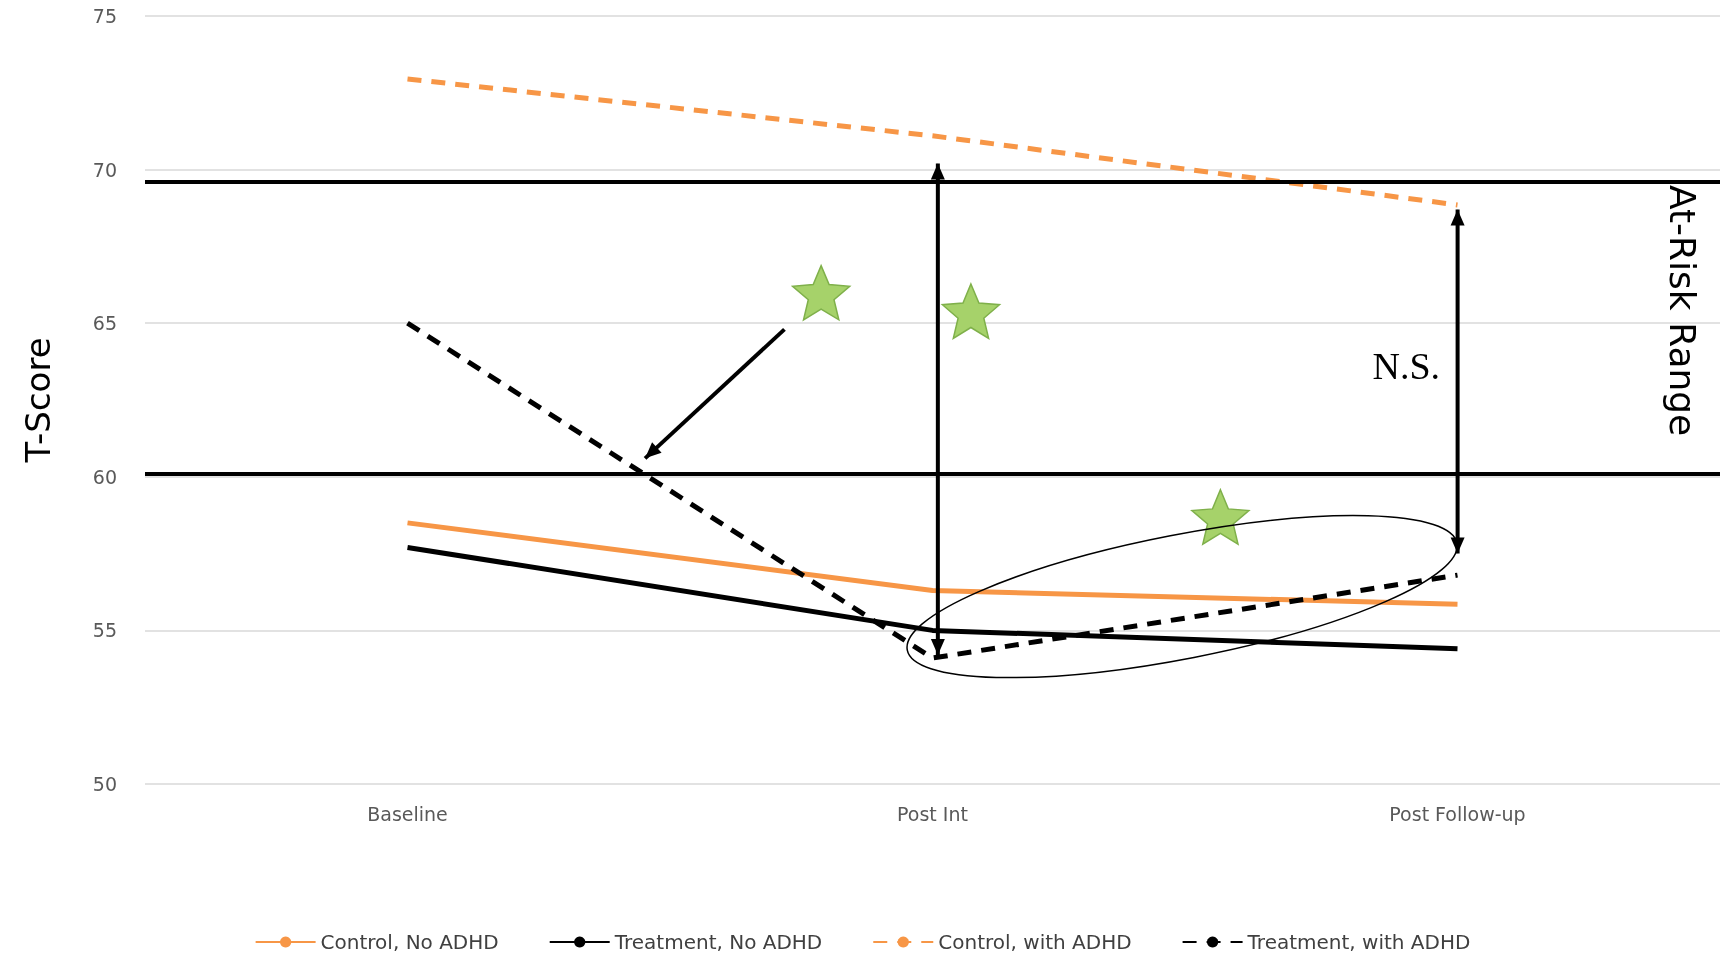 This screenshot has width=1725, height=965. I want to click on x-tick-label: Baseline, so click(407, 813).